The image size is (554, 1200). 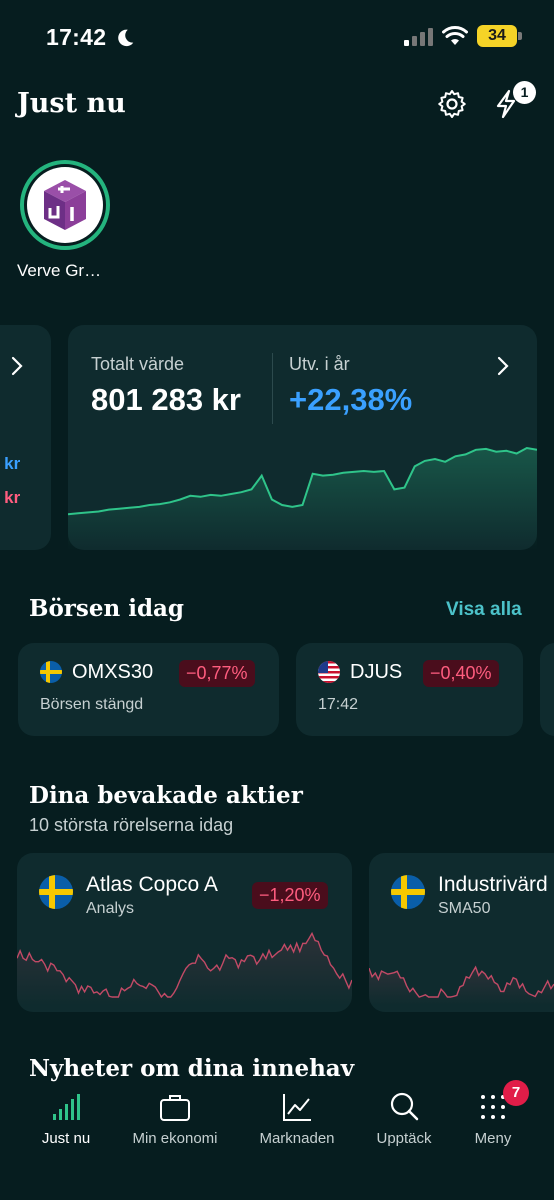 What do you see at coordinates (376, 672) in the screenshot?
I see `index-name: DJUS` at bounding box center [376, 672].